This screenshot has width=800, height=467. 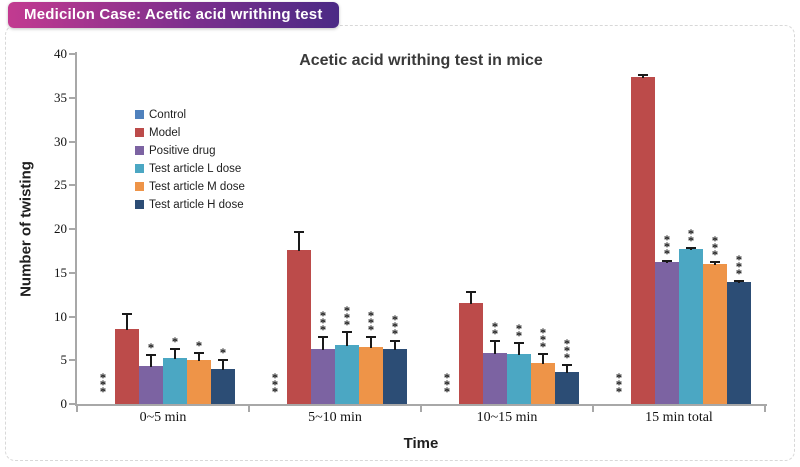 I want to click on legend-label: Positive drug, so click(x=182, y=150).